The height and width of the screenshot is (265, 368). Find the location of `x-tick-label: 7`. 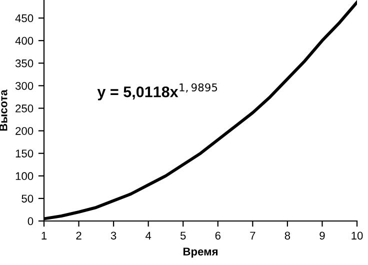

x-tick-label: 7 is located at coordinates (253, 236).